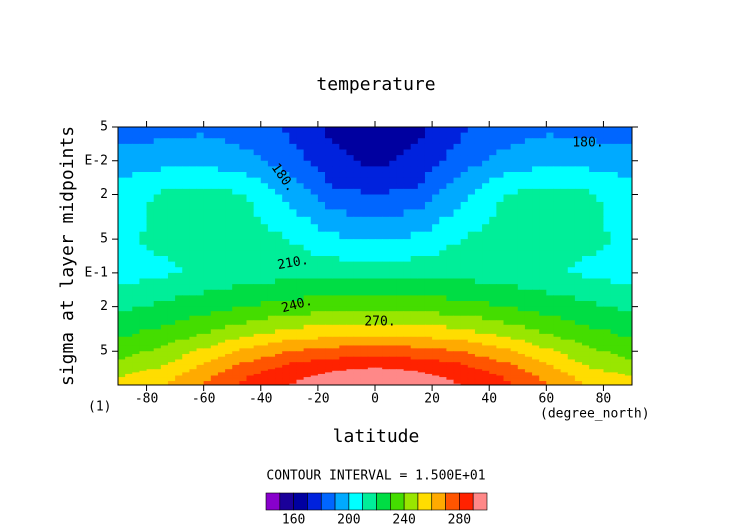 The image size is (752, 532). What do you see at coordinates (99, 407) in the screenshot?
I see `panel-label: (1)` at bounding box center [99, 407].